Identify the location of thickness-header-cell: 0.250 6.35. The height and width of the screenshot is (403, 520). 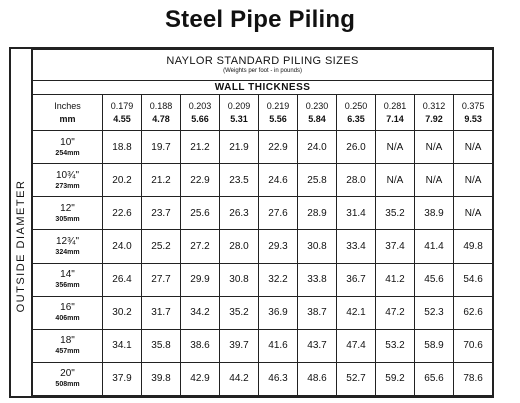
(356, 113).